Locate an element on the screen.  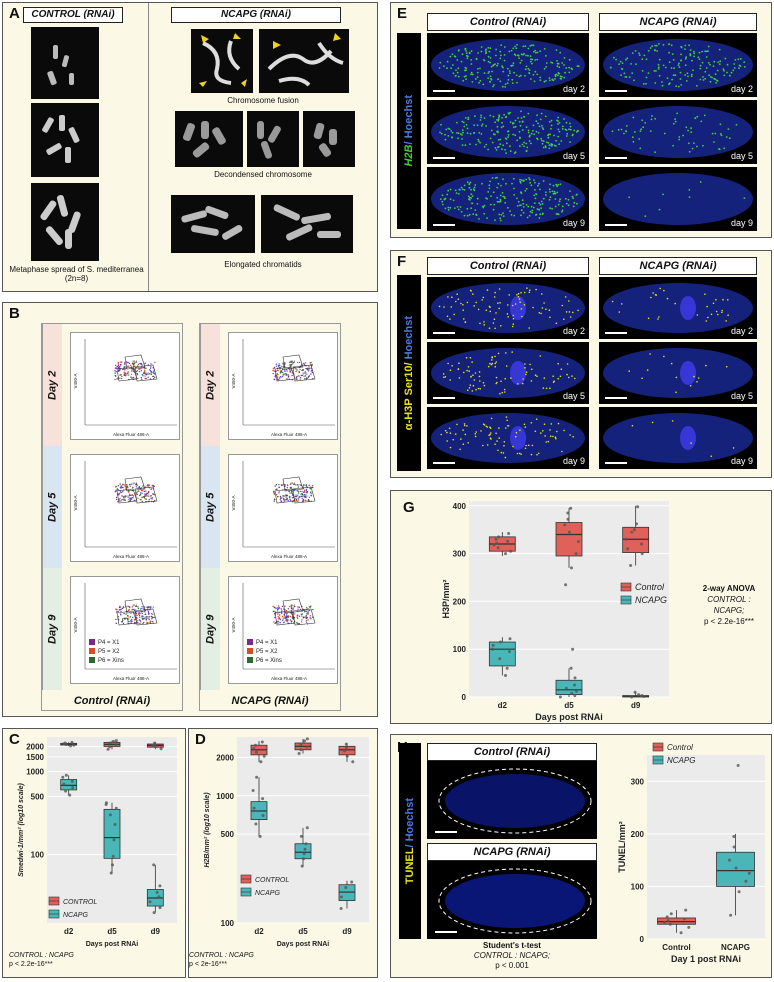
x-axis-label: Days post RNAi is located at coordinates (112, 944).